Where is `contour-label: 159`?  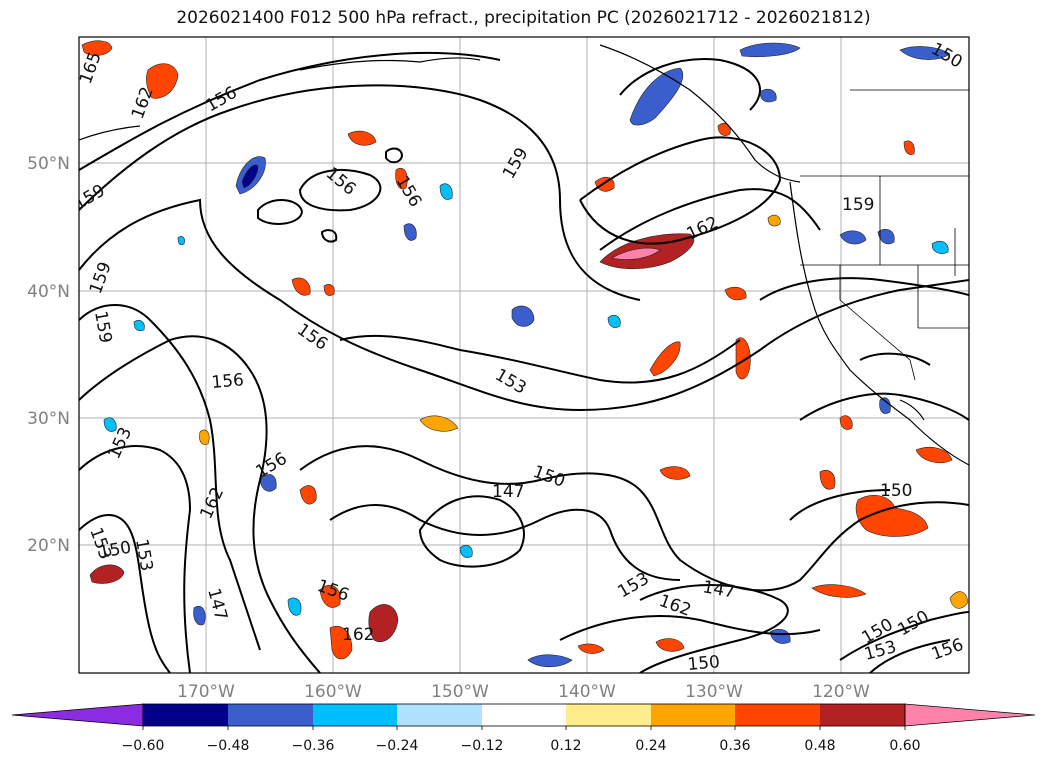
contour-label: 159 is located at coordinates (858, 205).